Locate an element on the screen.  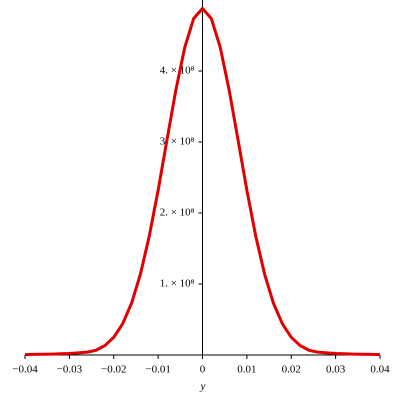
x-tick-label: 0.03 is located at coordinates (336, 370).